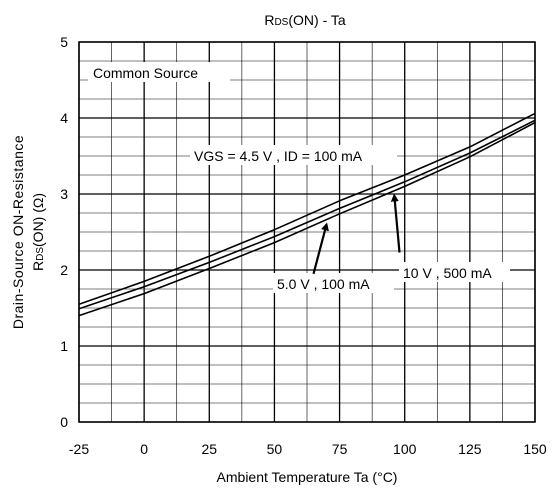 Image resolution: width=553 pixels, height=491 pixels. Describe the element at coordinates (308, 449) in the screenshot. I see `x-tick-labels: -25 0 25 50 75 100 125 150` at that location.